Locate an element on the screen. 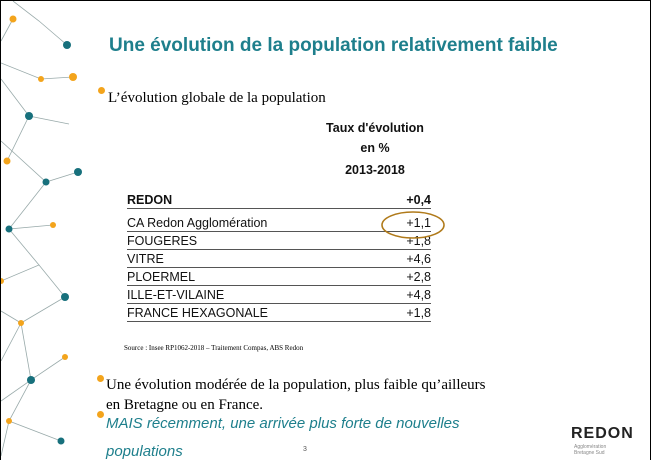  row-value: +4,6 is located at coordinates (418, 259).